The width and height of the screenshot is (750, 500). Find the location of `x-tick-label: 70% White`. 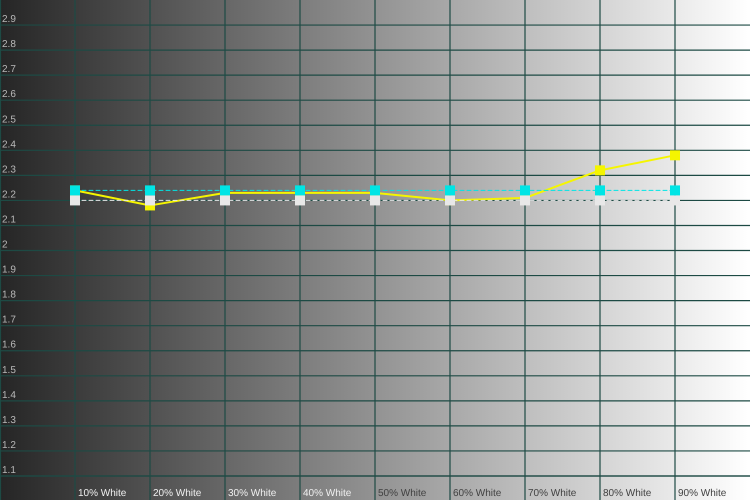

x-tick-label: 70% White is located at coordinates (552, 493).